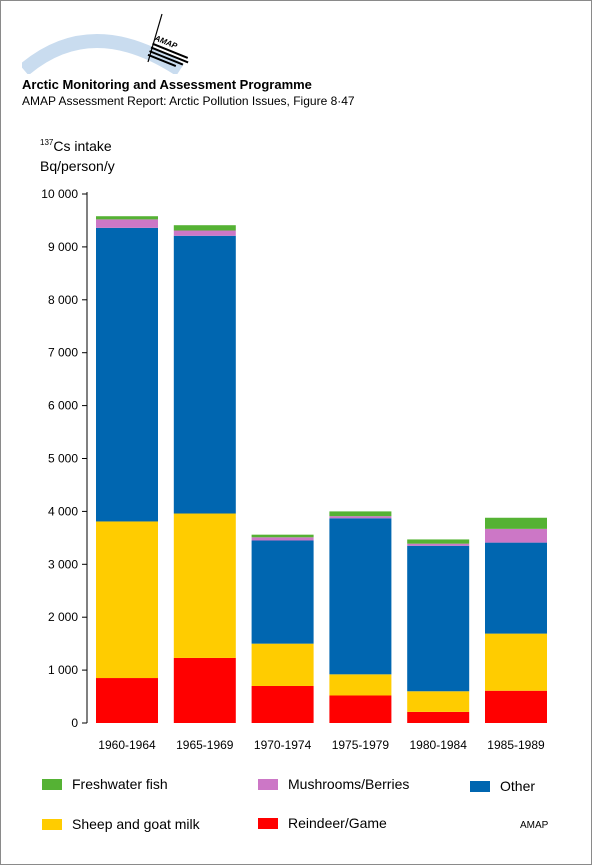 This screenshot has height=865, width=592. I want to click on x-tick-label: 1970-1974, so click(283, 745).